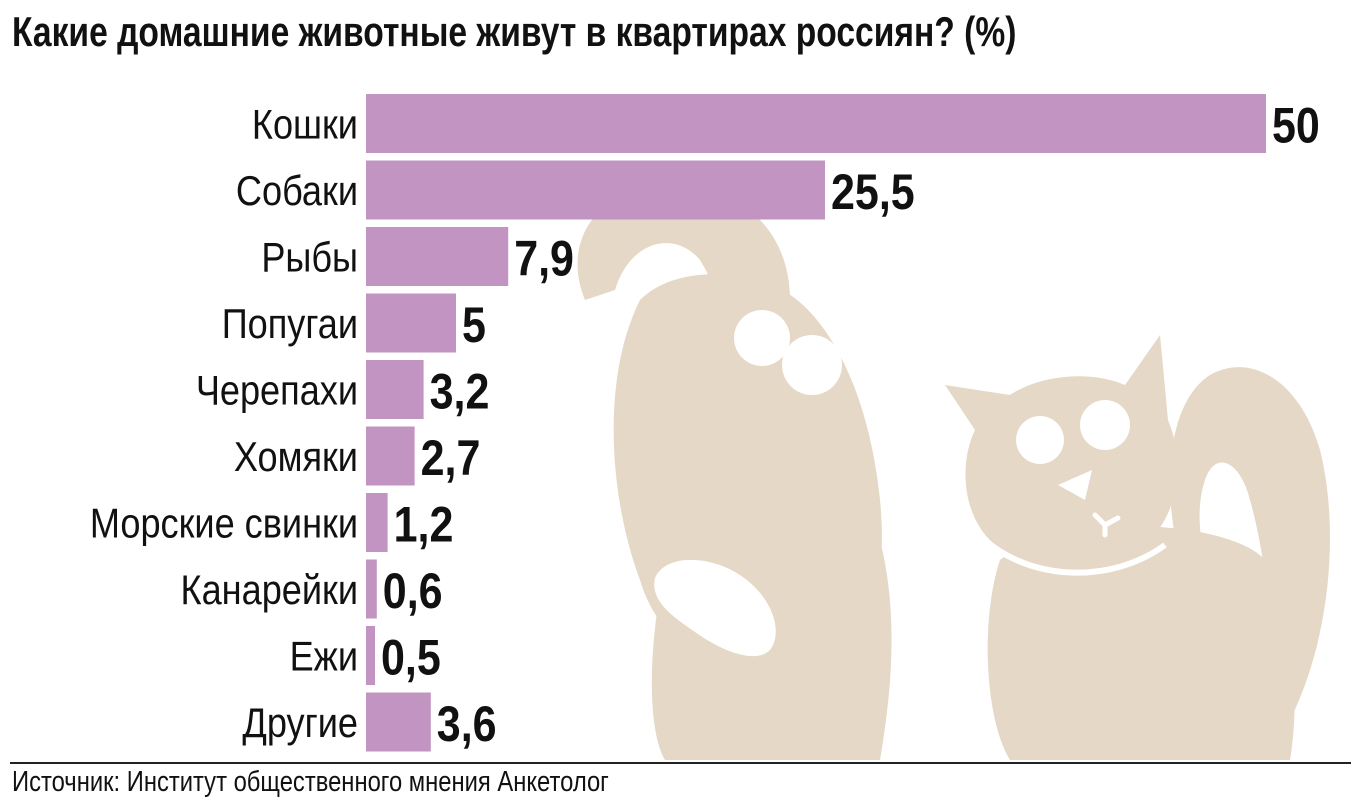  What do you see at coordinates (680, 763) in the screenshot?
I see `source-divider` at bounding box center [680, 763].